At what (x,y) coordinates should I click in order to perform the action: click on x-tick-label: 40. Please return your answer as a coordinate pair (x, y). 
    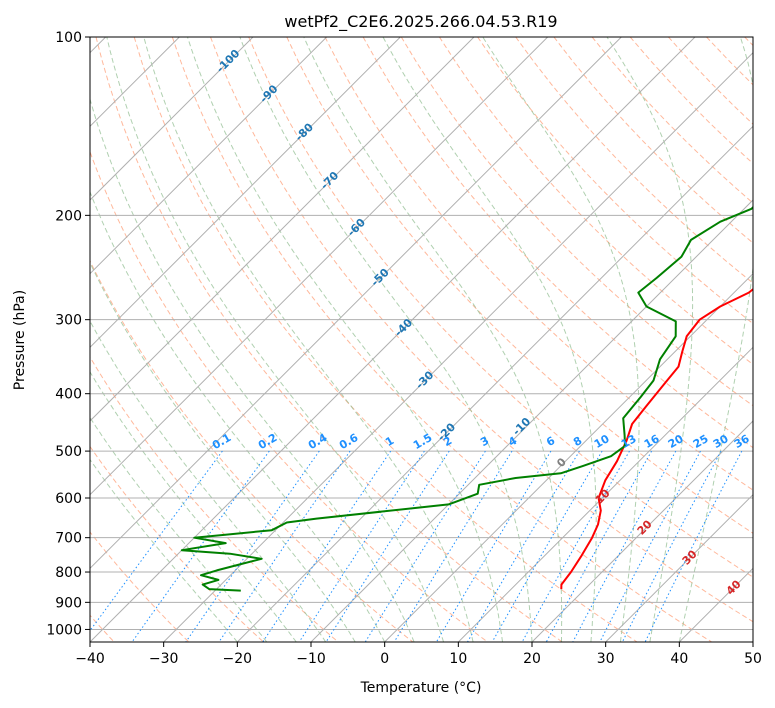
    Looking at the image, I should click on (679, 659).